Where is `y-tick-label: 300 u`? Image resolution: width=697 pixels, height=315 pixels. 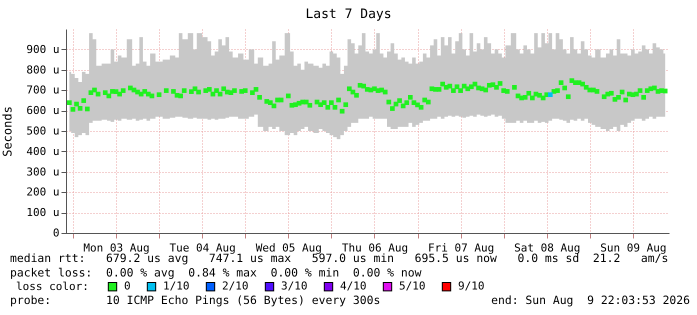
y-tick-label: 300 u is located at coordinates (43, 171).